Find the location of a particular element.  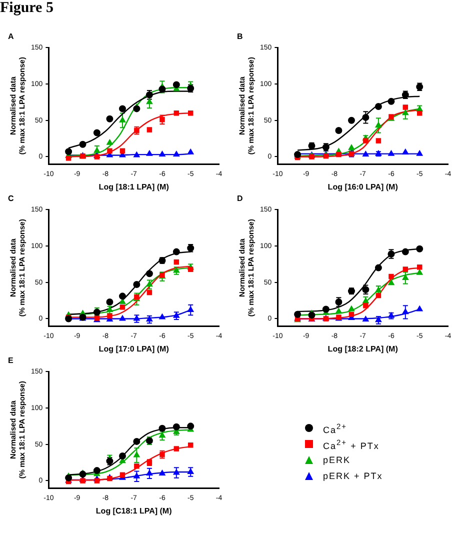

chart-title: A is located at coordinates (11, 37).